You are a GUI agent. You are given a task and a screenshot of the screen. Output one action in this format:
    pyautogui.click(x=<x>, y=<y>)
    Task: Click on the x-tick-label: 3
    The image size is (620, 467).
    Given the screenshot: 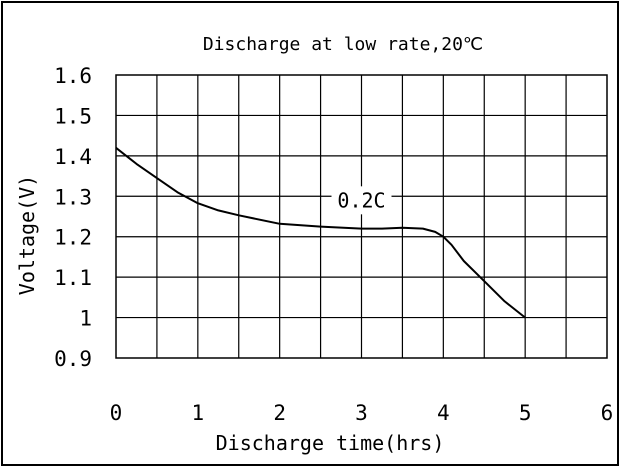 What is the action you would take?
    pyautogui.click(x=361, y=413)
    